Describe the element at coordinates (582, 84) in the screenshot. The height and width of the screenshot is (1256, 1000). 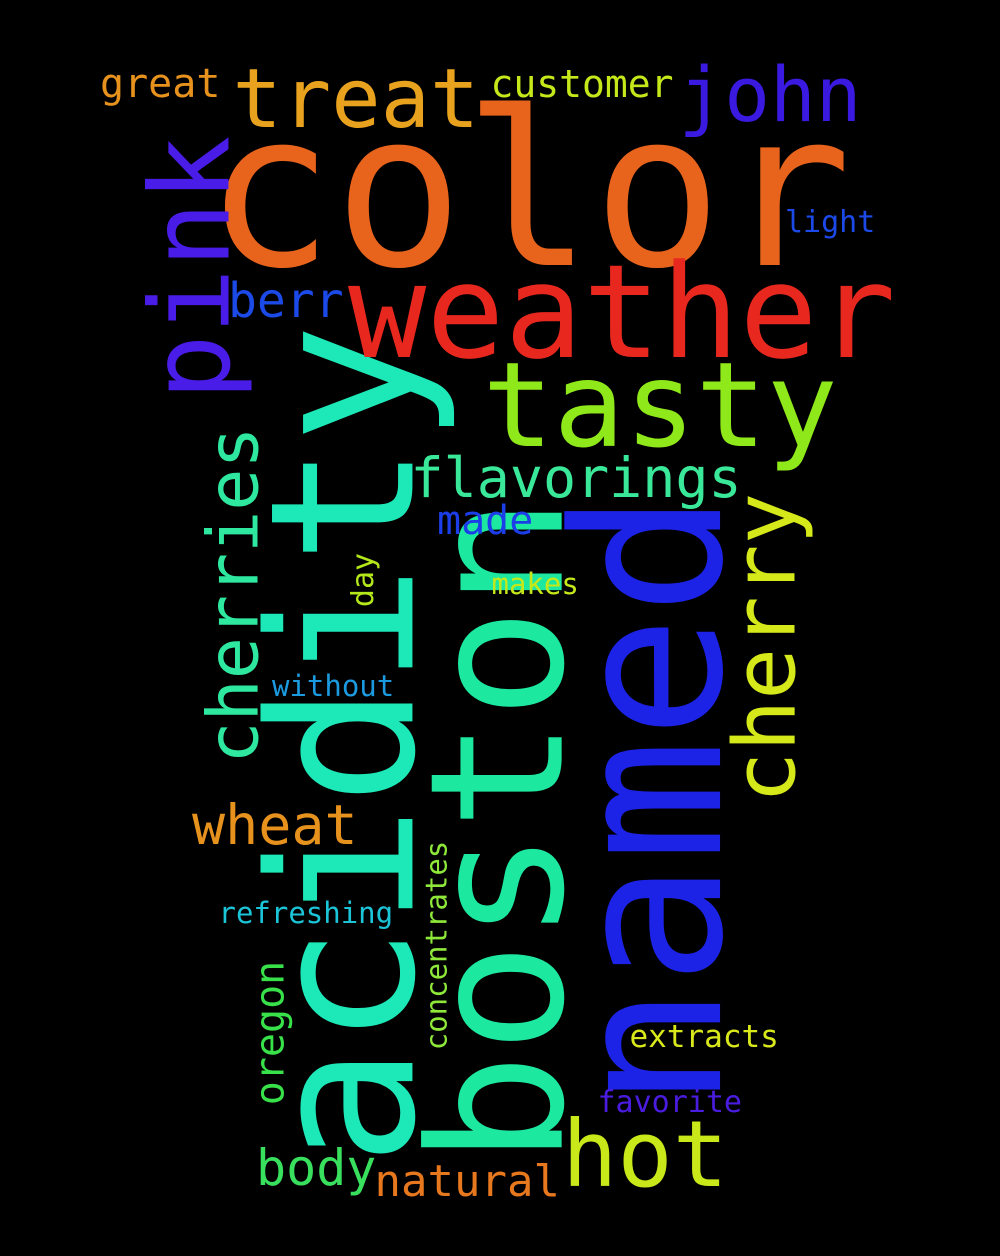
I see `word-customer: customer` at that location.